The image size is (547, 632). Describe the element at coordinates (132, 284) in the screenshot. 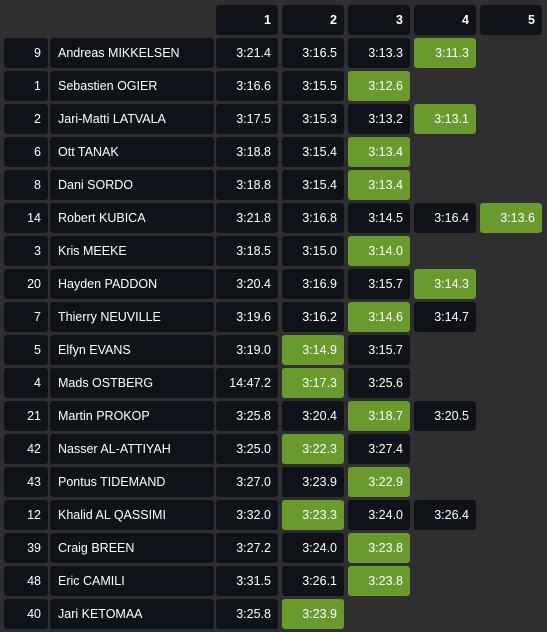

I see `driver-name: Hayden PADDON` at that location.